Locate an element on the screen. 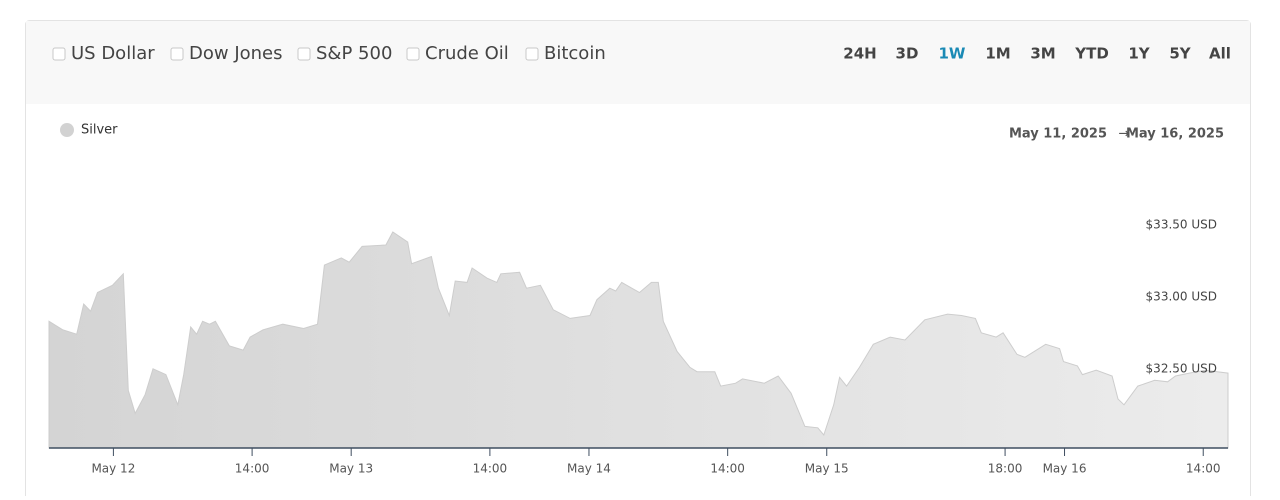 This screenshot has height=500, width=1280. checkbox-label: S&P 500 is located at coordinates (354, 53).